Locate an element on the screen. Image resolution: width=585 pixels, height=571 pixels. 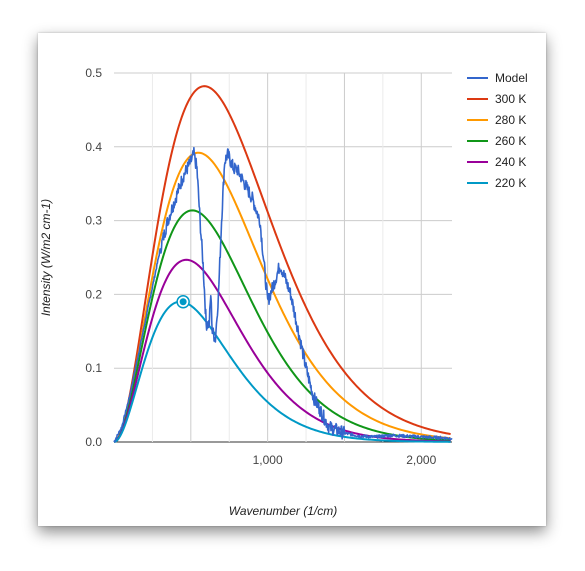
legend-label: Model is located at coordinates (511, 78).